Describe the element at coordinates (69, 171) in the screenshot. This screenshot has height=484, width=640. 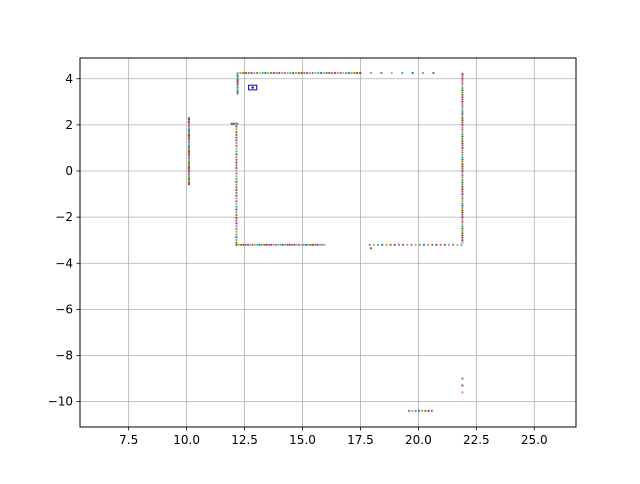
I see `y-tick-label: 0` at that location.